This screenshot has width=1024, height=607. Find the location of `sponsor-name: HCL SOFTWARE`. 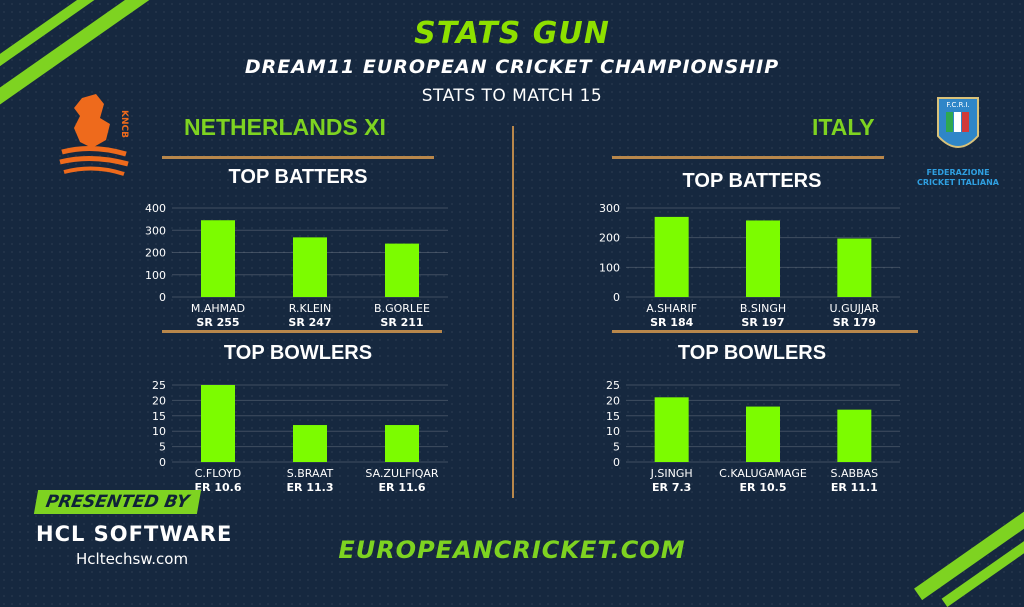

sponsor-name: HCL SOFTWARE is located at coordinates (134, 534).